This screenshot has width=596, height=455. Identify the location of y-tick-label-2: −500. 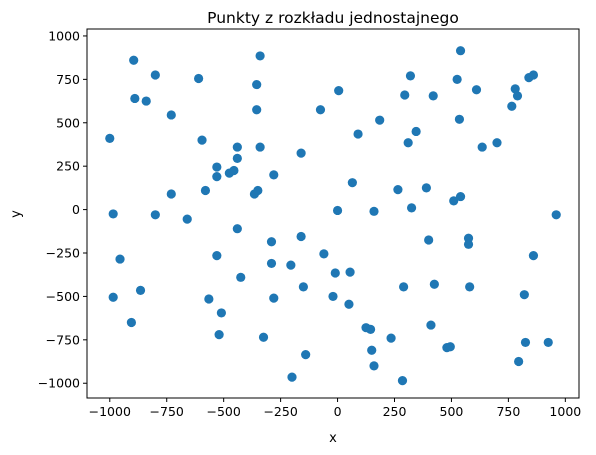
(63, 296).